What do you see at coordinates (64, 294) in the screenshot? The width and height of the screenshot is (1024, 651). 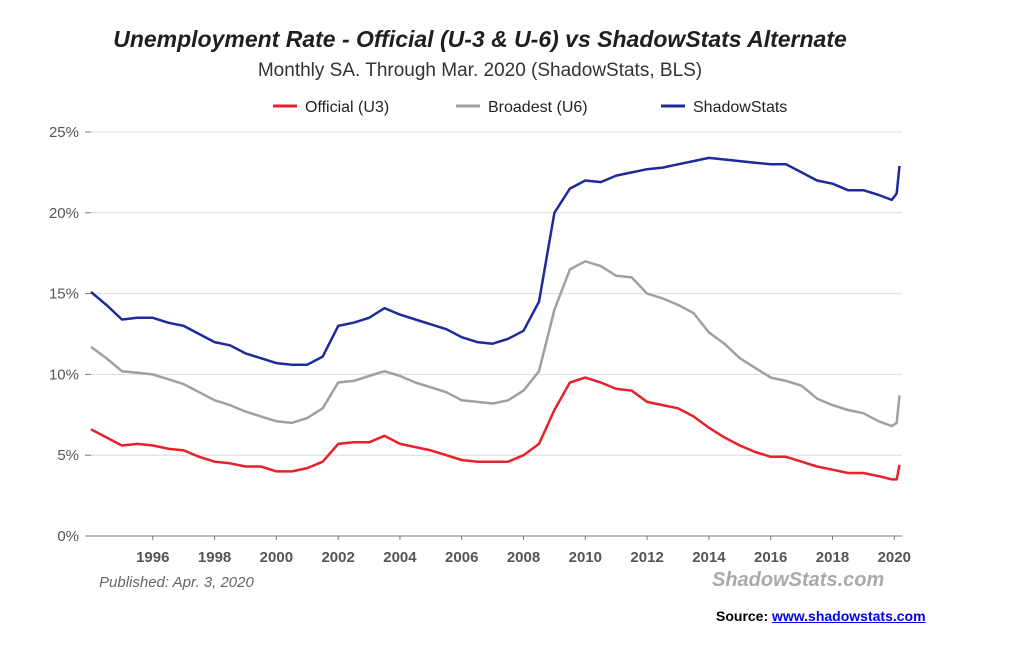 I see `y-tick-label: 15%` at bounding box center [64, 294].